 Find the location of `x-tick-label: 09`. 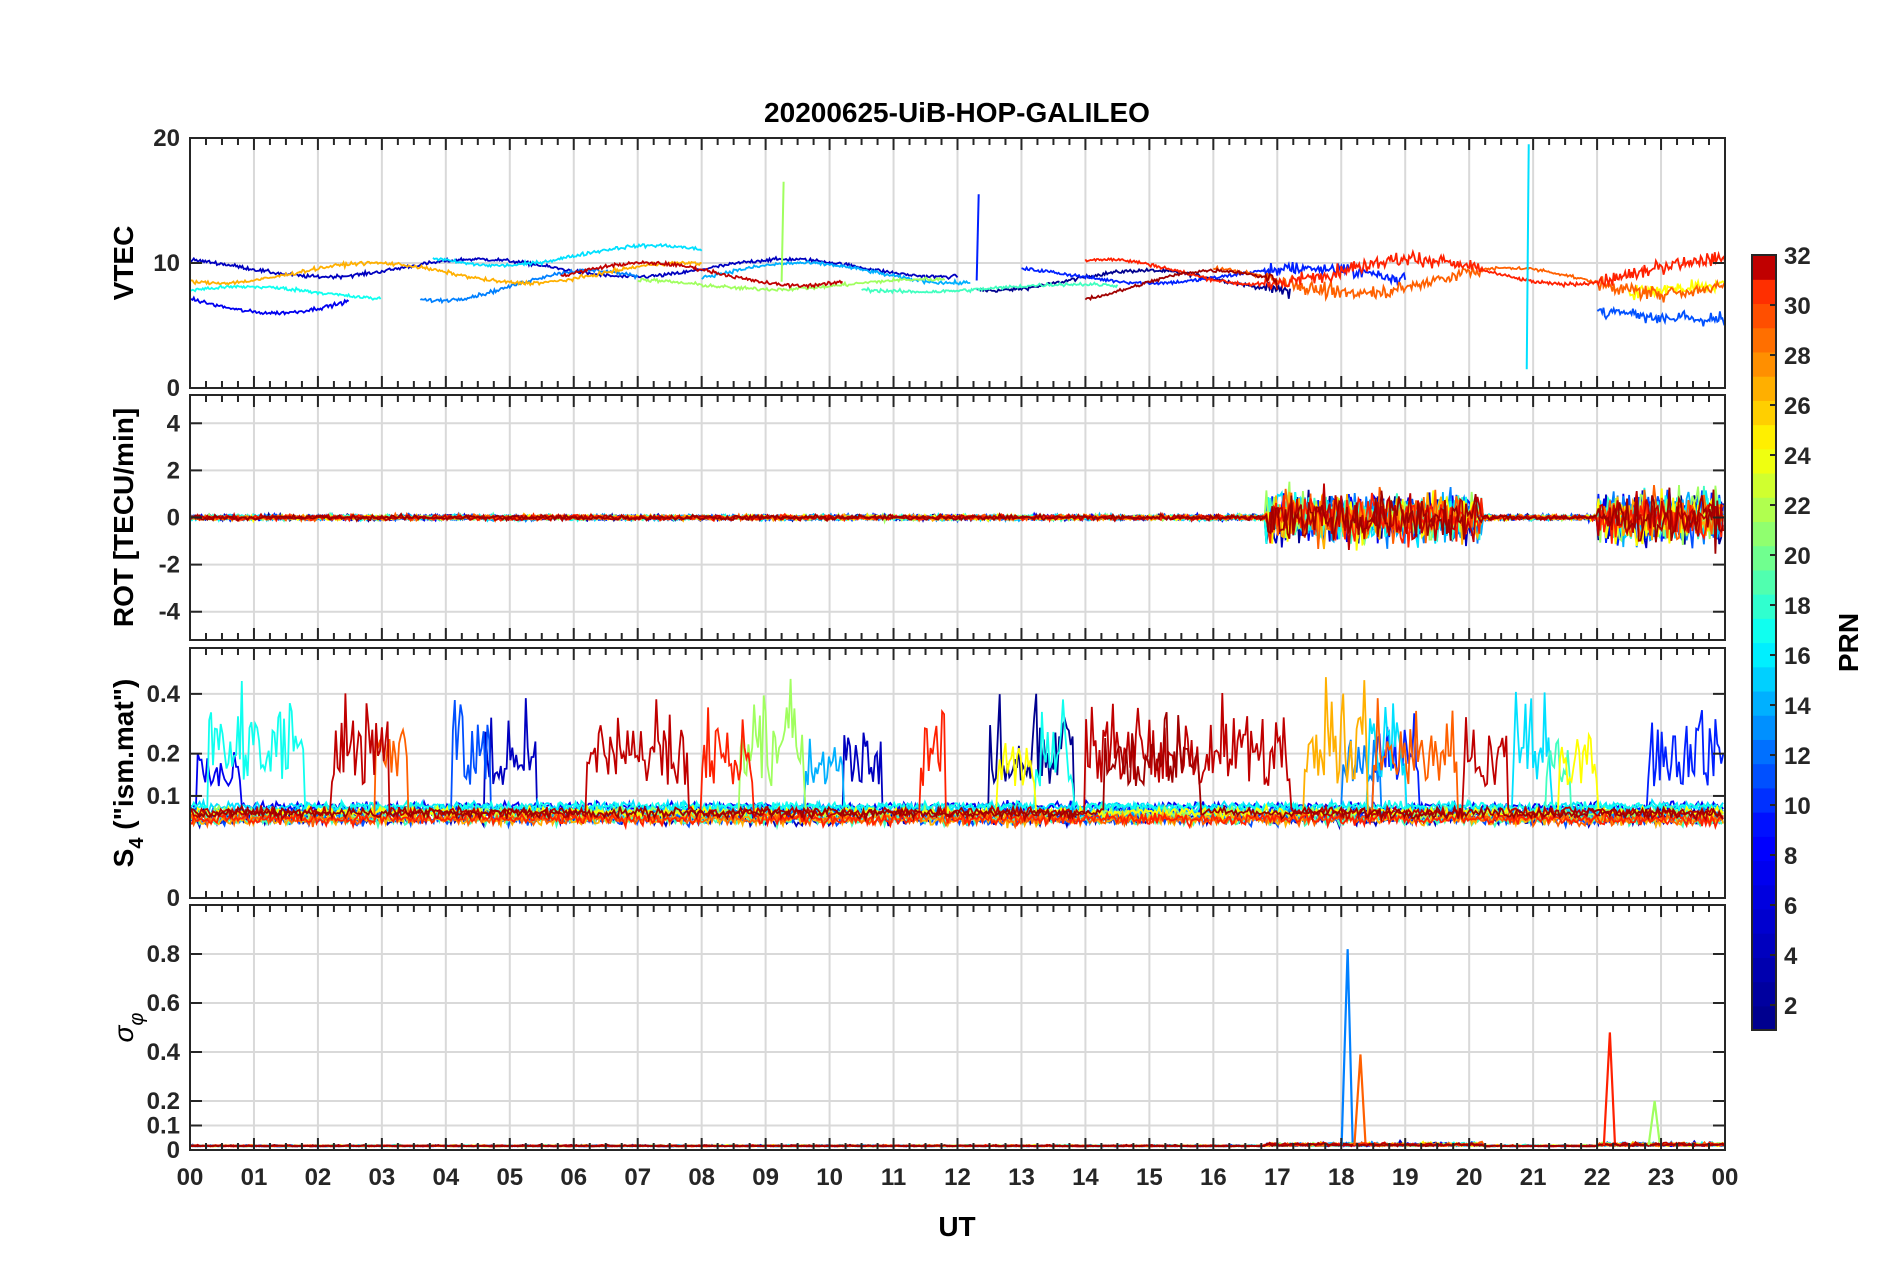

x-tick-label: 09 is located at coordinates (765, 1177).